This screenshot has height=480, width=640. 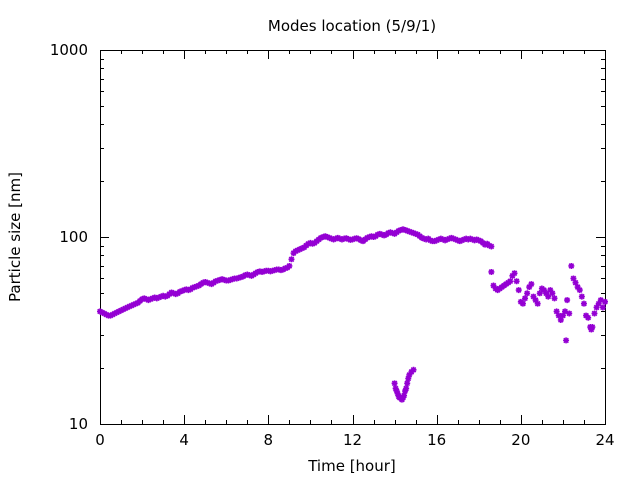 I want to click on y-tick-label: 1000, so click(x=69, y=50).